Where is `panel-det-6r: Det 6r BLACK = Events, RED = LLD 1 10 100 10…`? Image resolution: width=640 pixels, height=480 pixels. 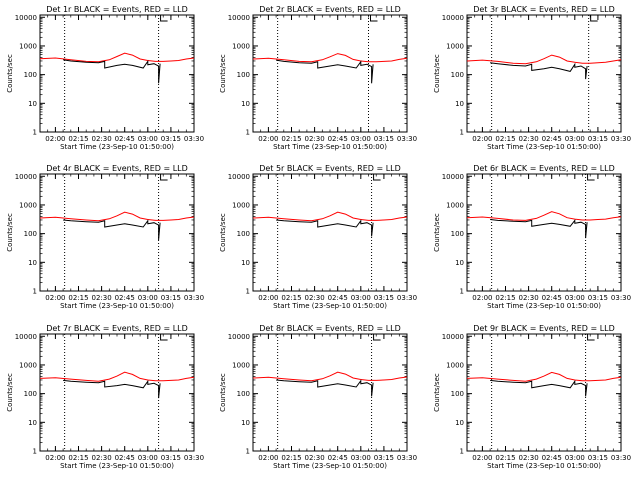 panel-det-6r: Det 6r BLACK = Events, RED = LLD 1 10 100 10… is located at coordinates (532, 237).